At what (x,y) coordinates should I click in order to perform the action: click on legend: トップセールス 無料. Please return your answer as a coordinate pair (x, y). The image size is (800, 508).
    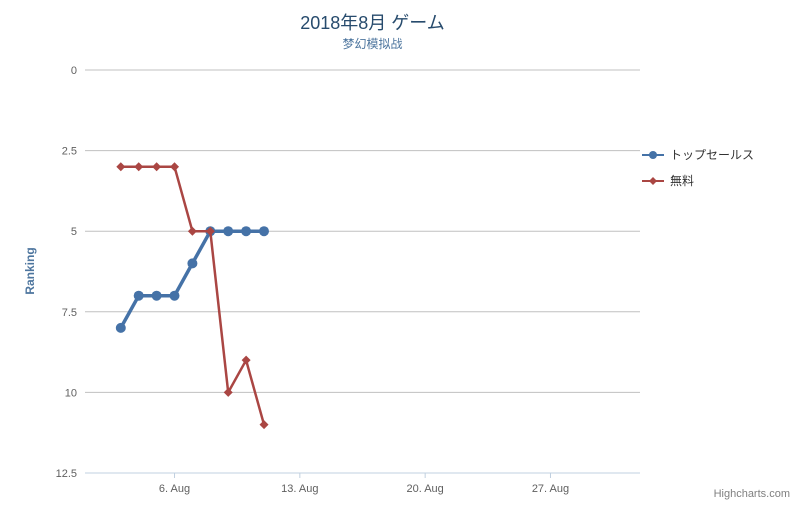
    Looking at the image, I should click on (698, 172).